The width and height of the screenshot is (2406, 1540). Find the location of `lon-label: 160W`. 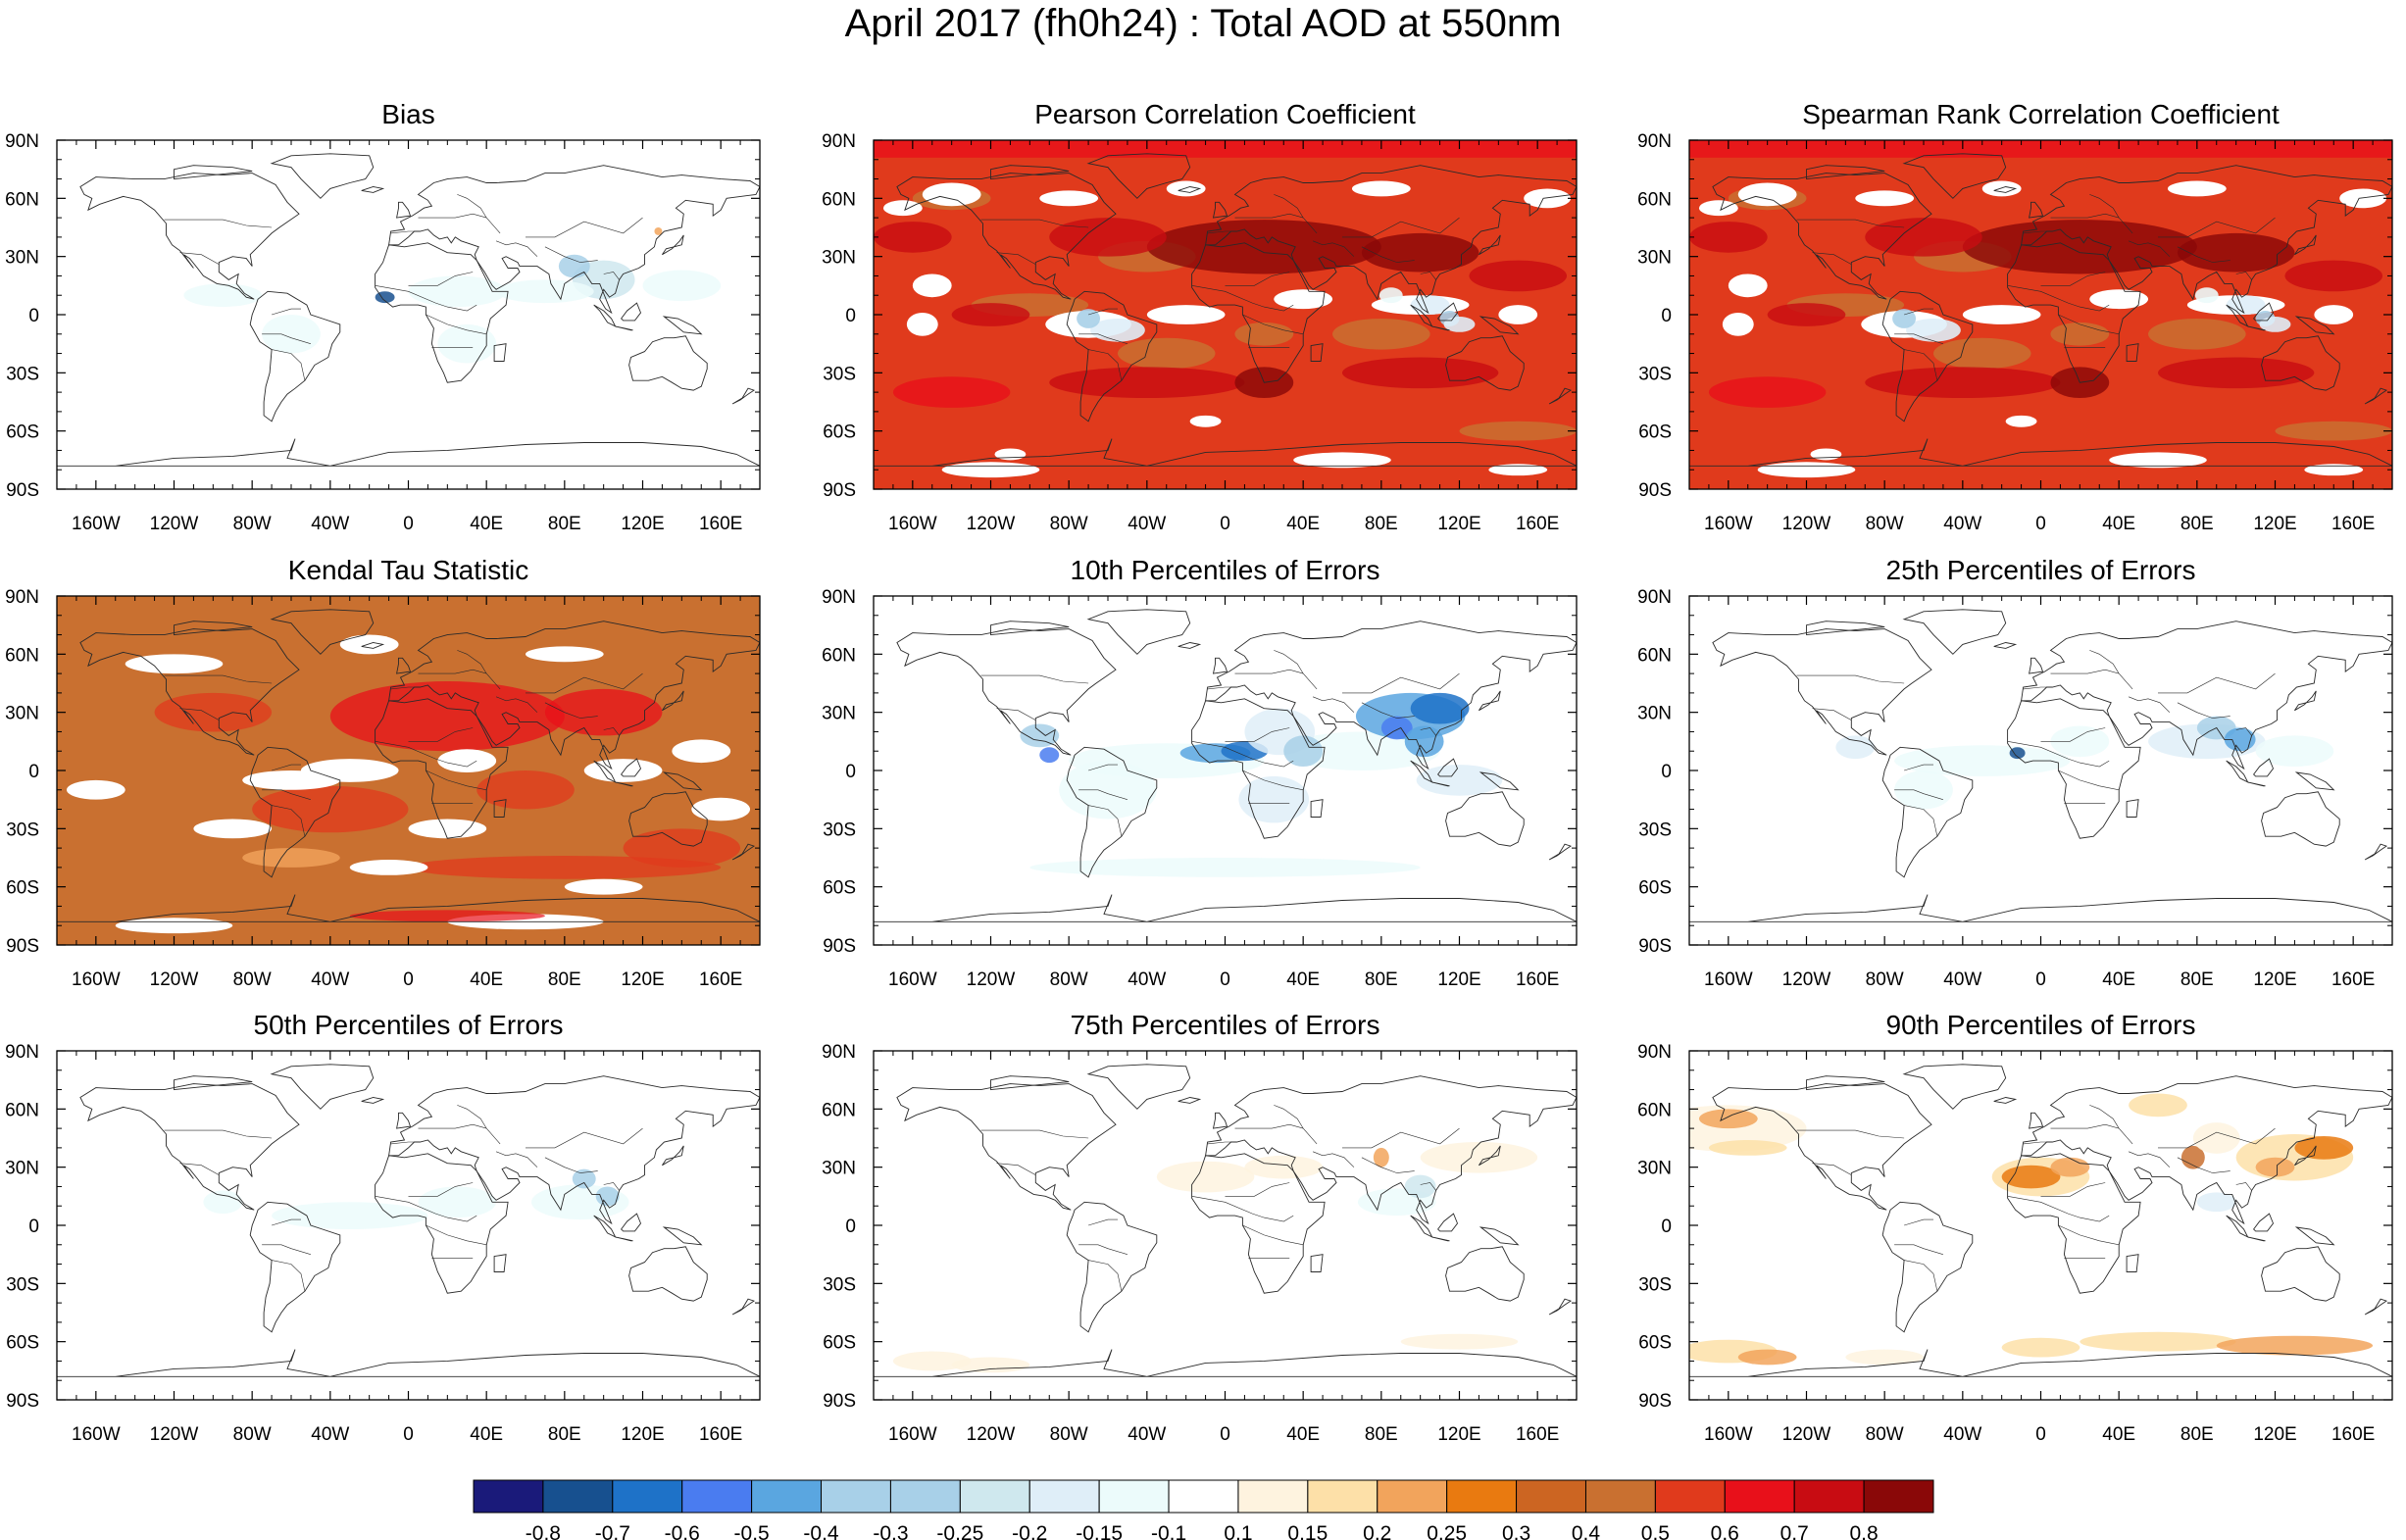

lon-label: 160W is located at coordinates (97, 1434).